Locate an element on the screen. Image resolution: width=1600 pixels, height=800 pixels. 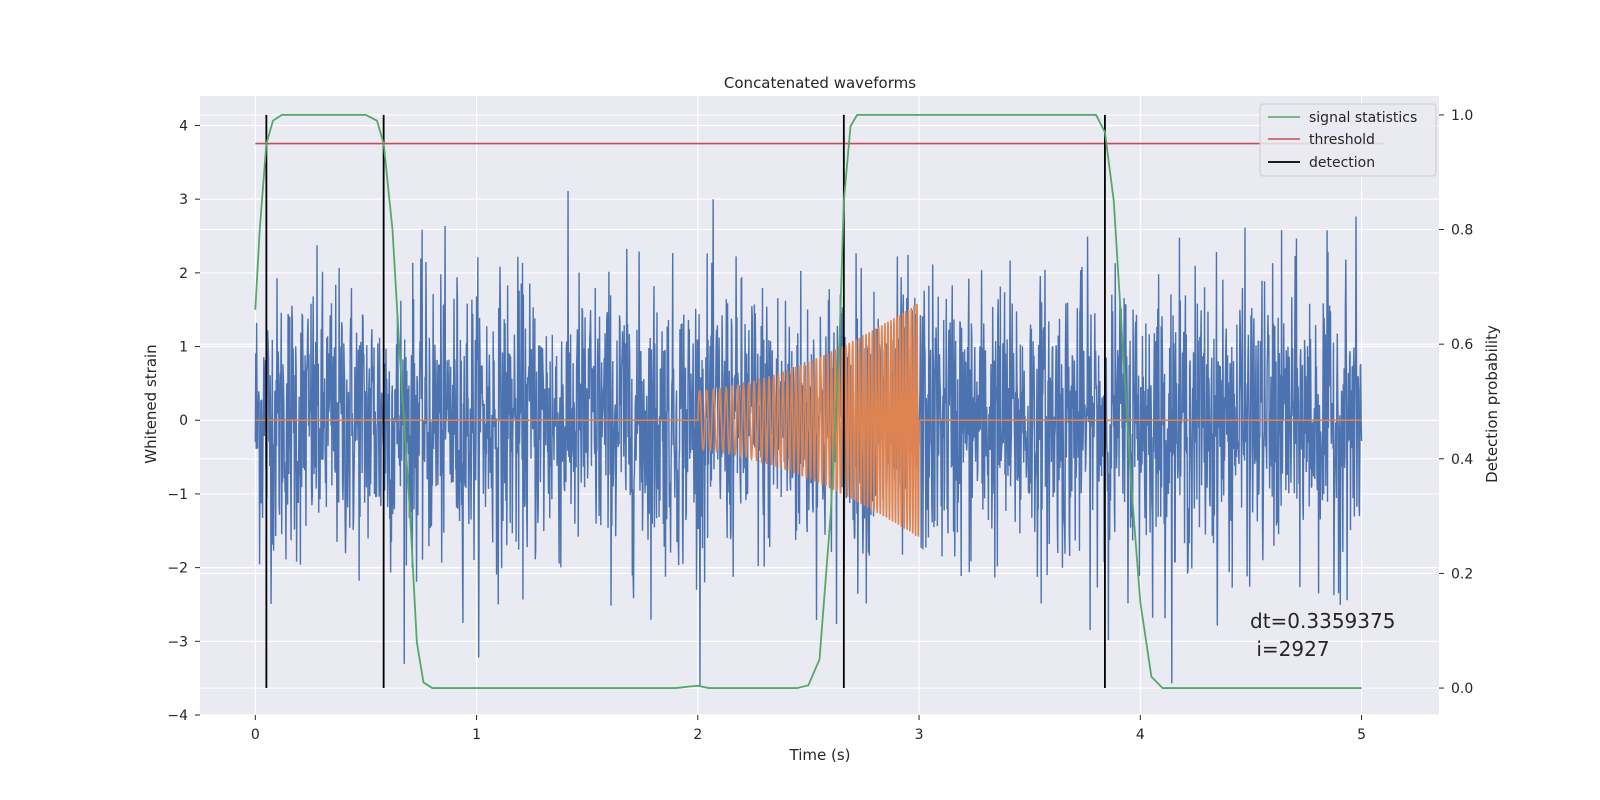
right-tick-label-3: 0.6 is located at coordinates (1462, 345).